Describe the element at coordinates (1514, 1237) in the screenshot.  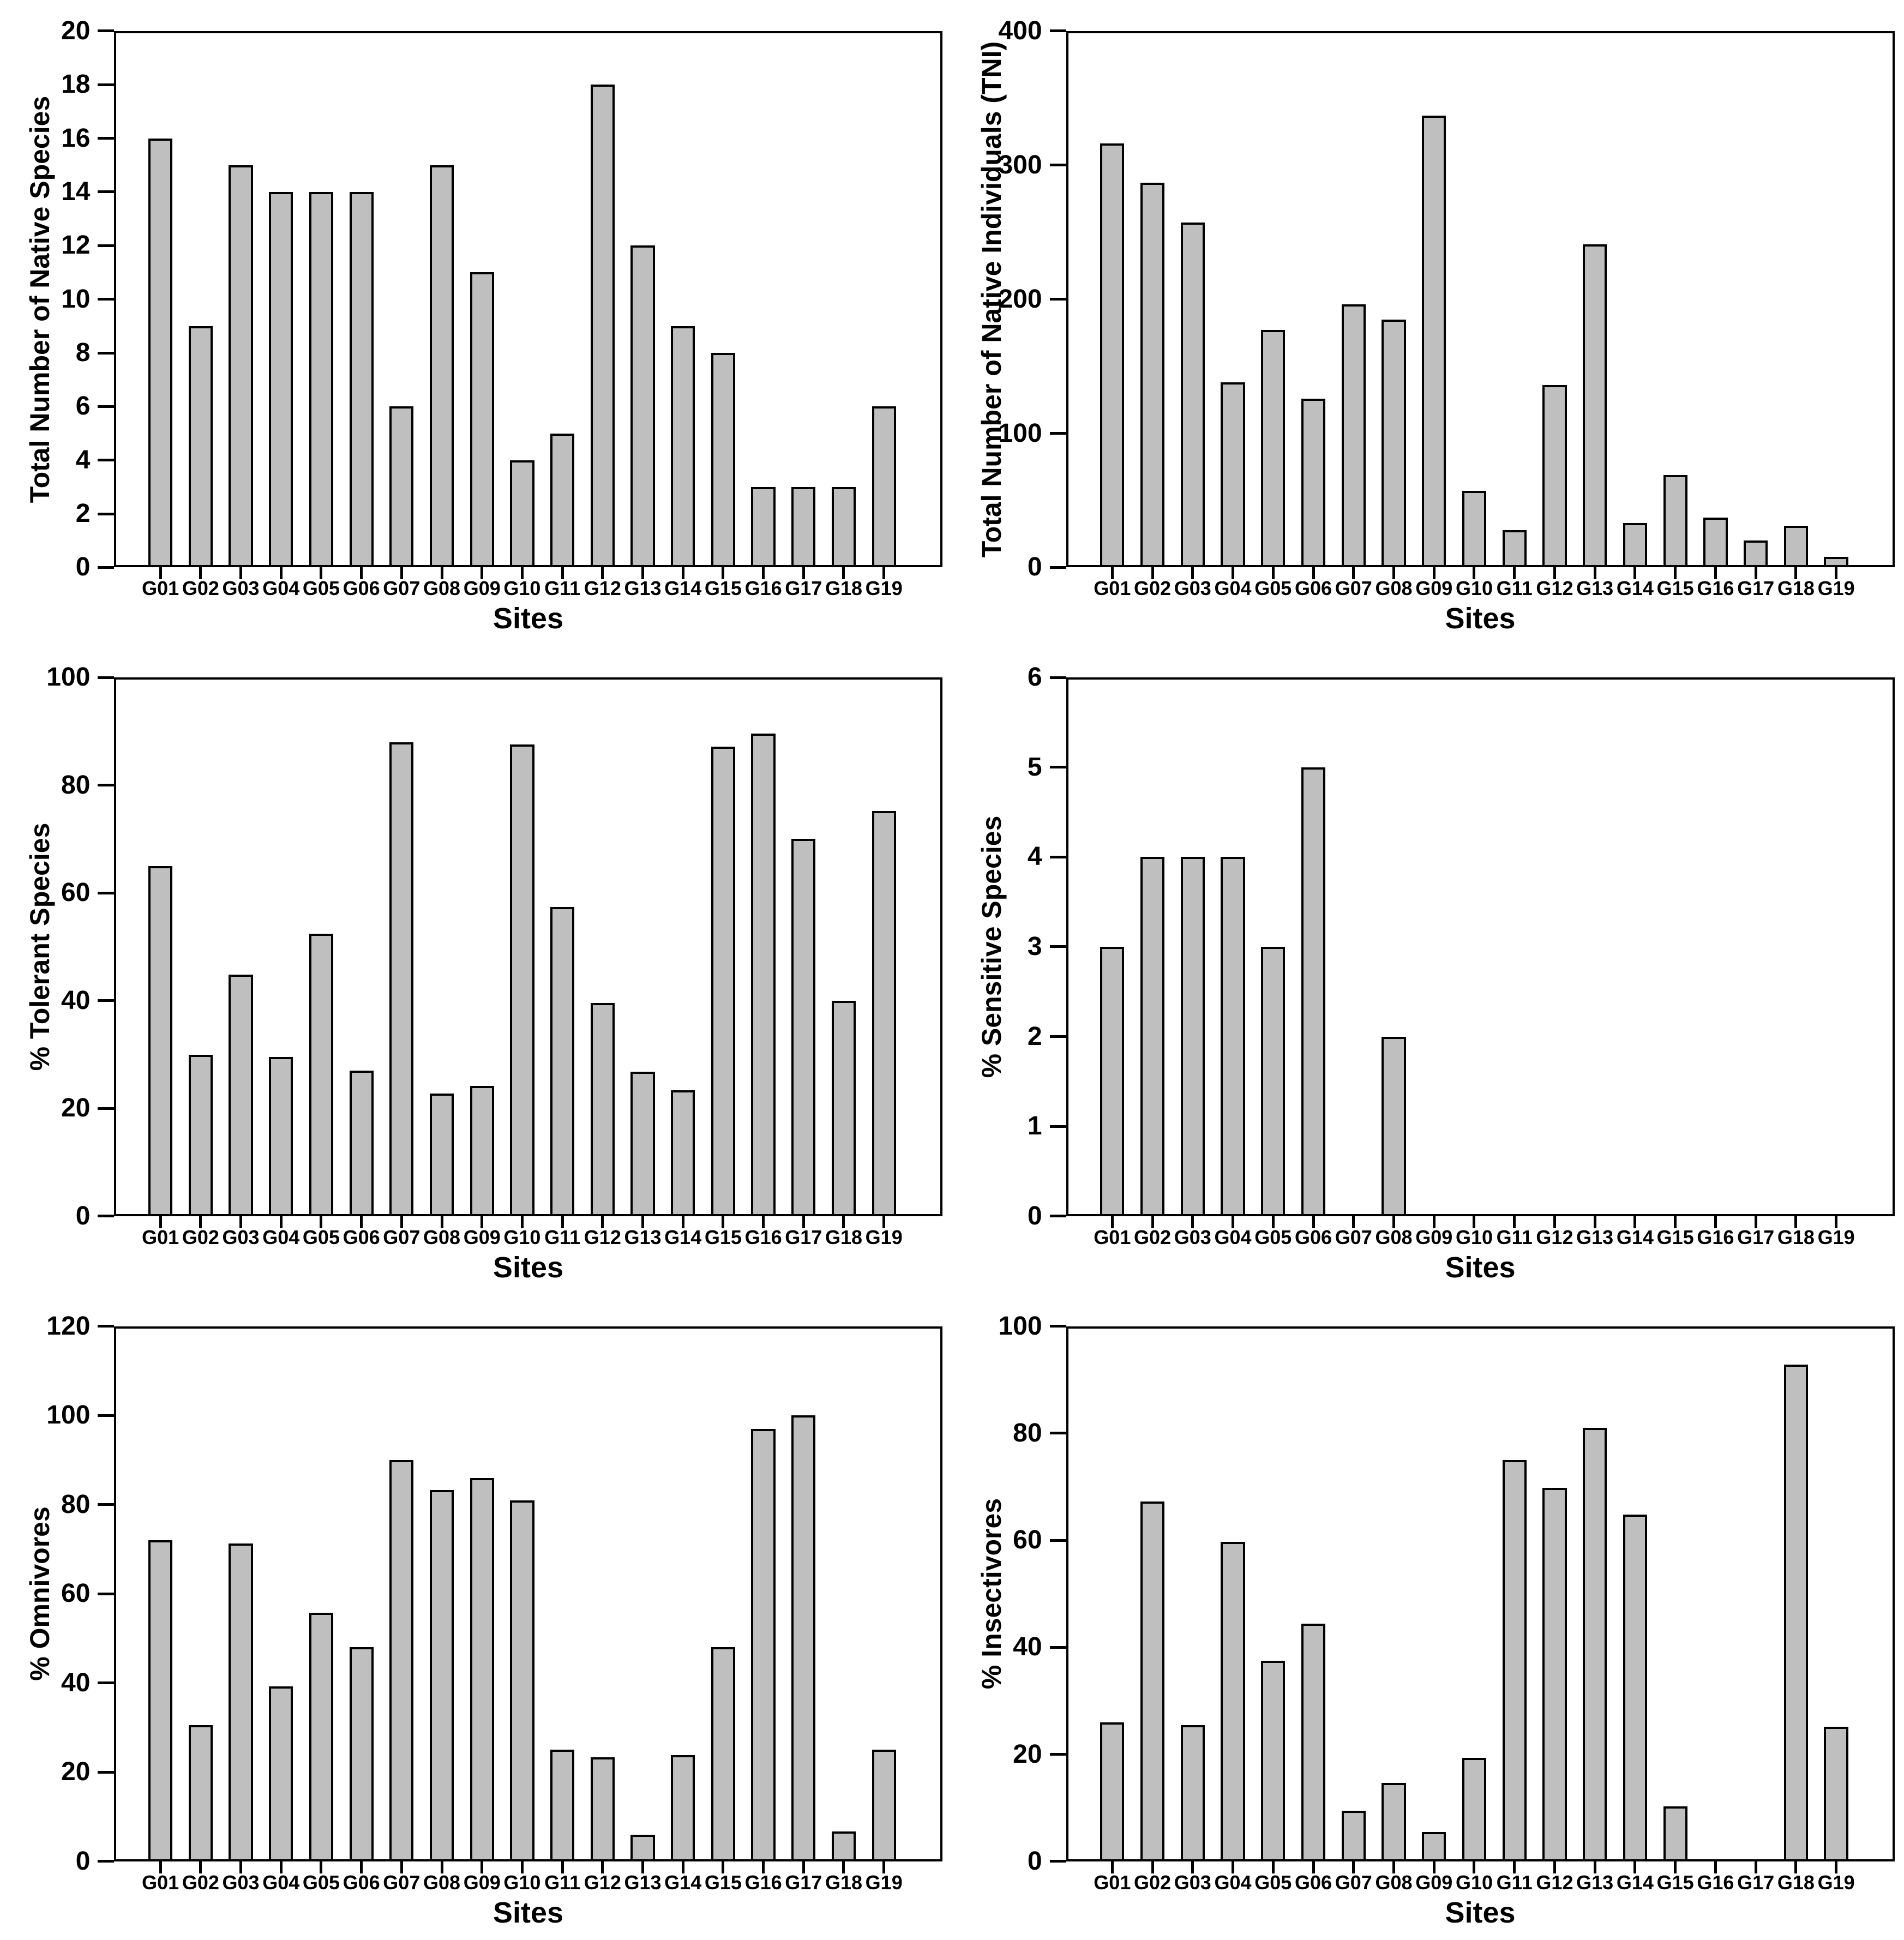
I see `x-tick-label: G11` at that location.